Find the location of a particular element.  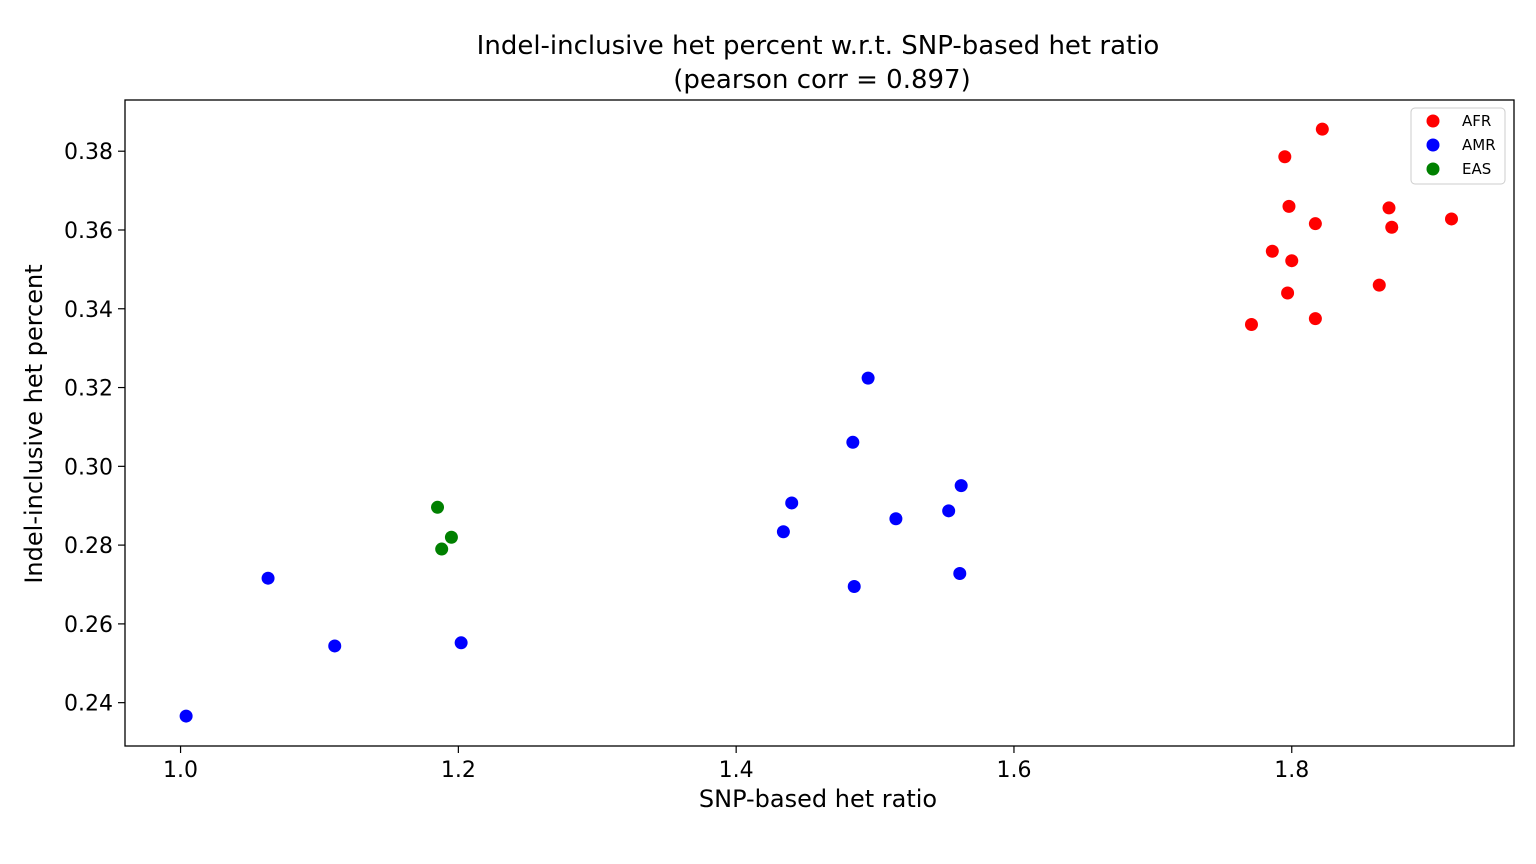

y-tick-label: 0.36 is located at coordinates (88, 231).